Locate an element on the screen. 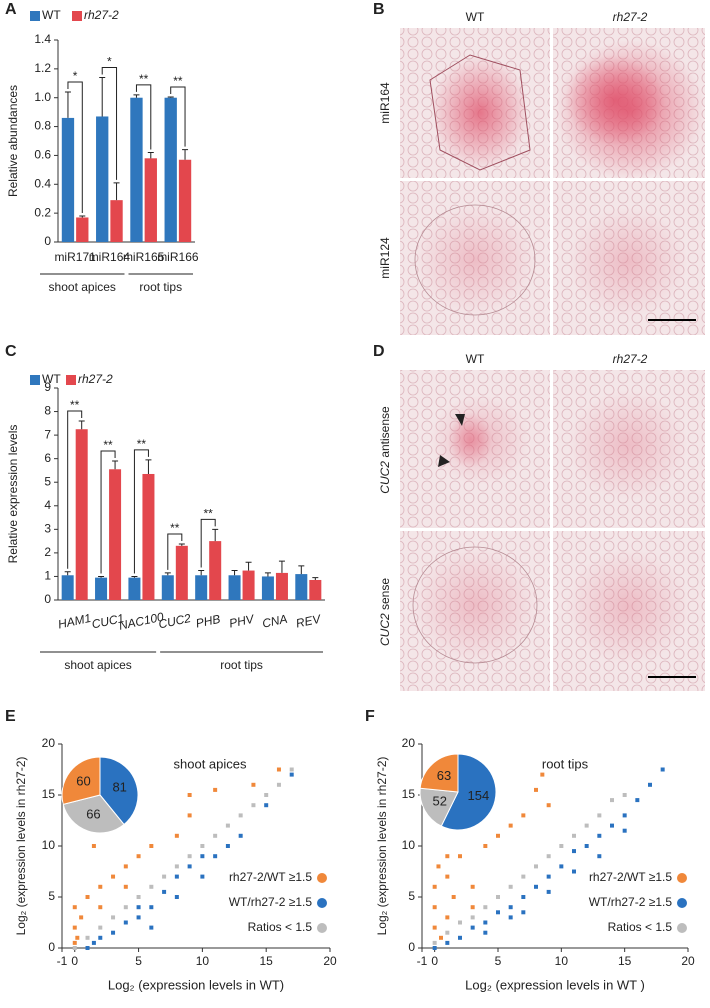 The width and height of the screenshot is (710, 1008). tissue-stain is located at coordinates (628, 607).